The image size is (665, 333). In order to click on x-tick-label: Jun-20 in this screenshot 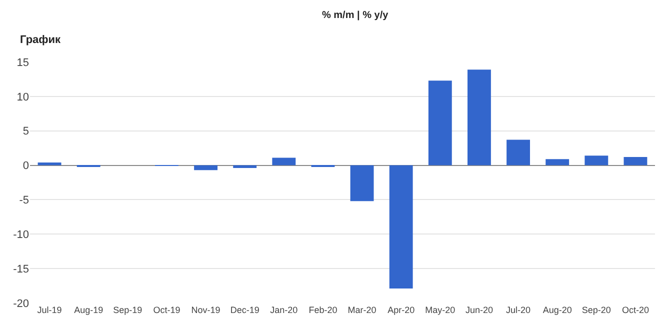, I will do `click(479, 310)`.